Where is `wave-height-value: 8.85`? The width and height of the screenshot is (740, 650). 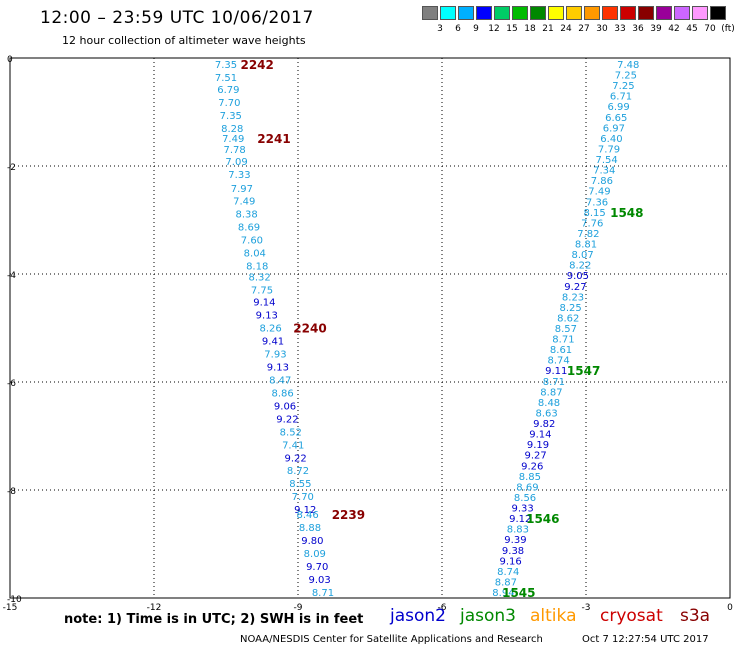 wave-height-value: 8.85 is located at coordinates (530, 477).